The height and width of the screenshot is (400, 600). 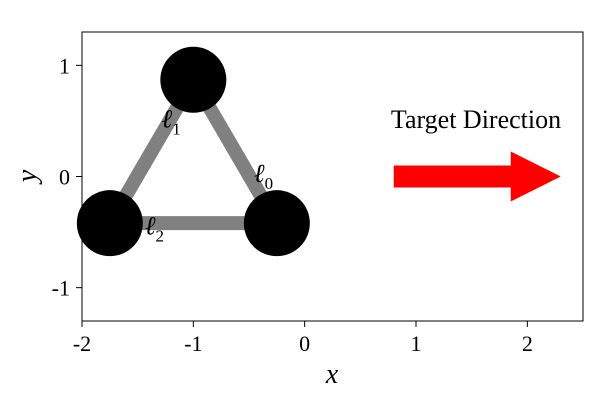 I want to click on node-top, so click(x=193, y=79).